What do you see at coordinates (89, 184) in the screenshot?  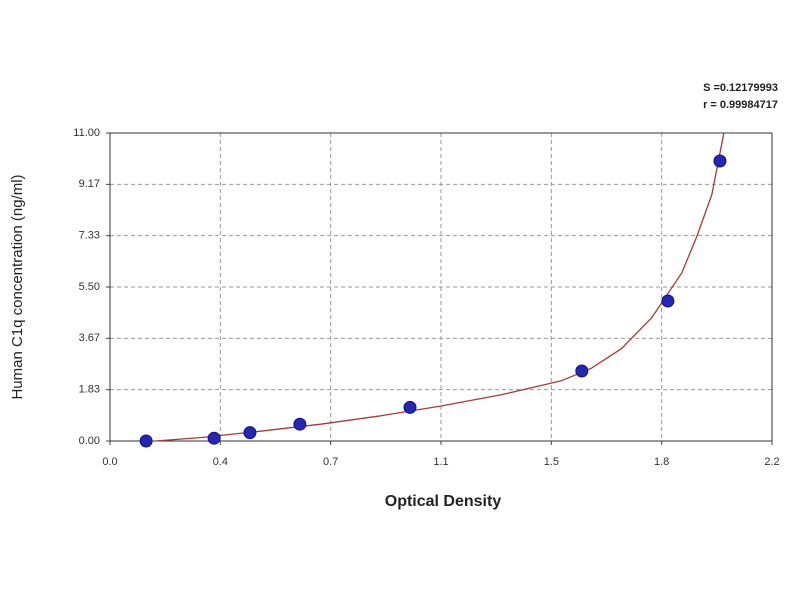 I see `y-tick-label: 9.17` at bounding box center [89, 184].